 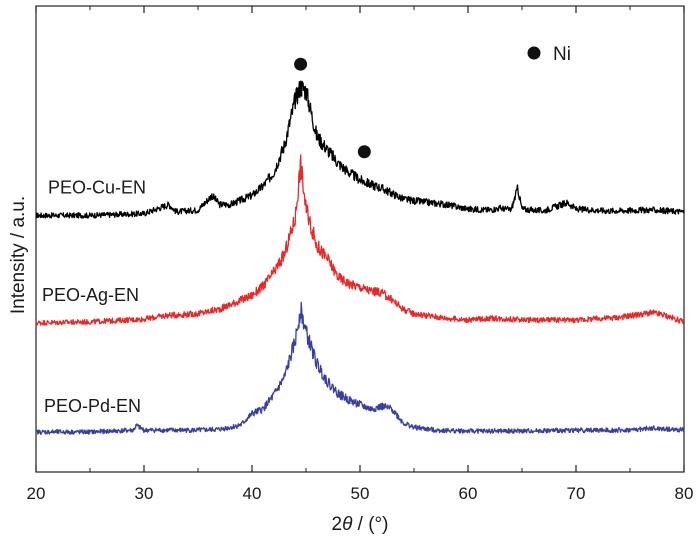 What do you see at coordinates (549, 54) in the screenshot?
I see `legend: Ni` at bounding box center [549, 54].